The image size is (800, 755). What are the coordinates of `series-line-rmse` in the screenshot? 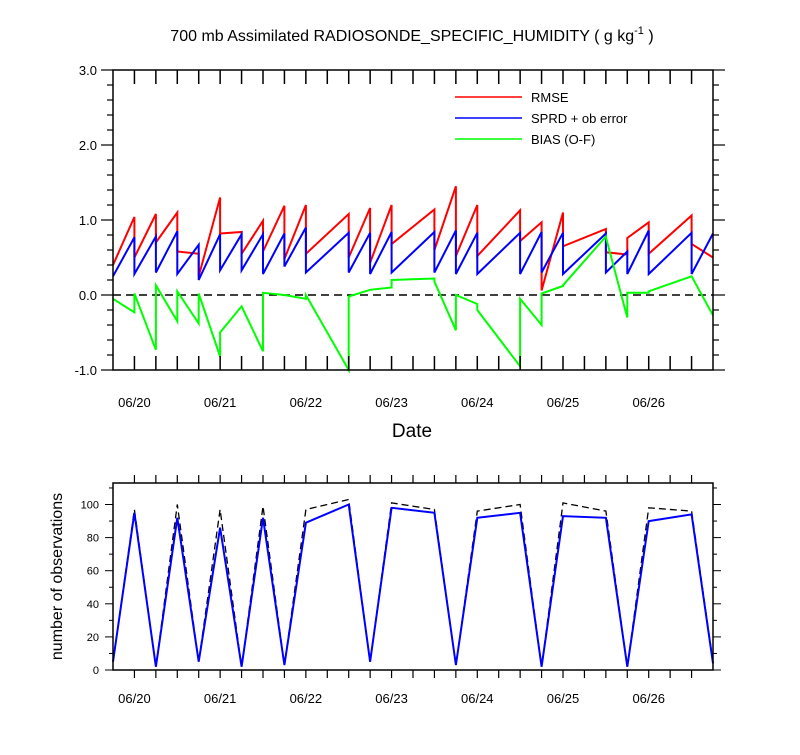 It's located at (413, 238).